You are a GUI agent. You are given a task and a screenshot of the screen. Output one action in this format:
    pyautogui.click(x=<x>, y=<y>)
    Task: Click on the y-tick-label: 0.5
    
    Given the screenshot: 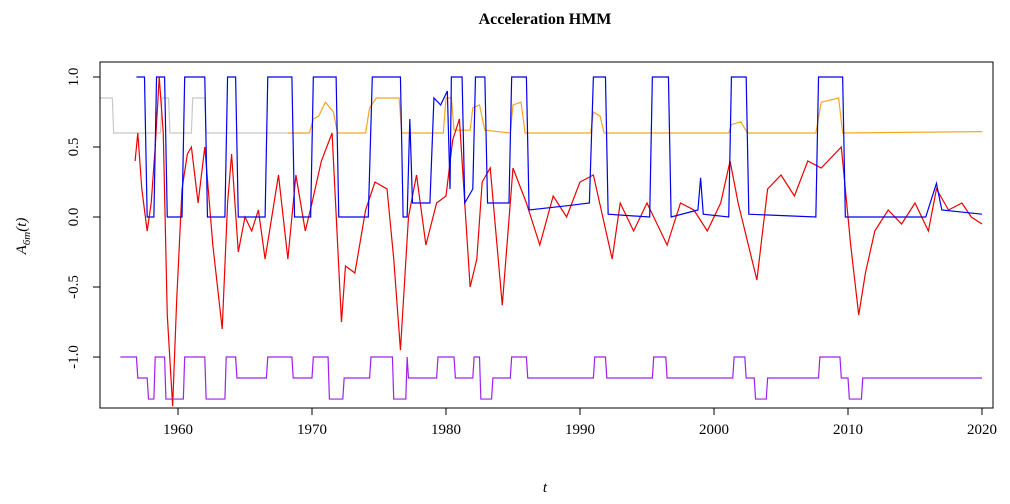 What is the action you would take?
    pyautogui.click(x=74, y=147)
    